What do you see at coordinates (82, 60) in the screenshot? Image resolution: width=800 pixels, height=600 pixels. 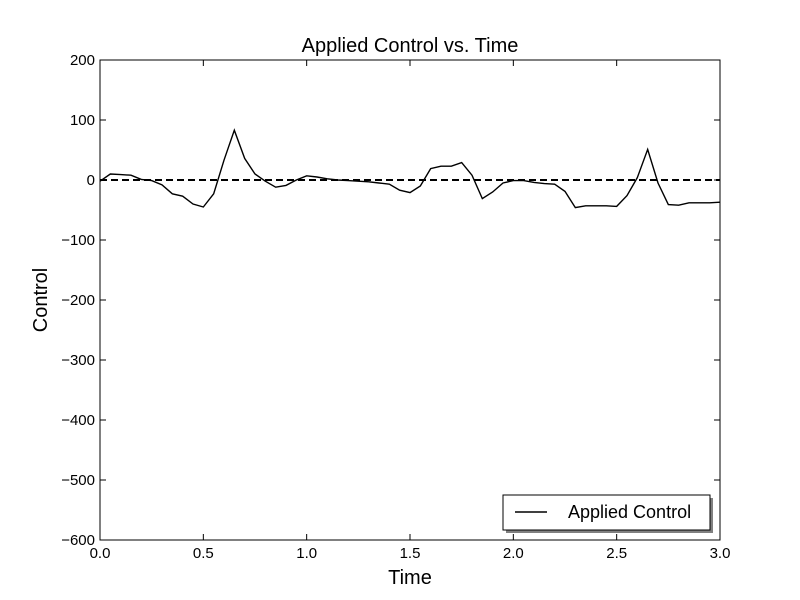 I see `y-tick-label: 200` at bounding box center [82, 60].